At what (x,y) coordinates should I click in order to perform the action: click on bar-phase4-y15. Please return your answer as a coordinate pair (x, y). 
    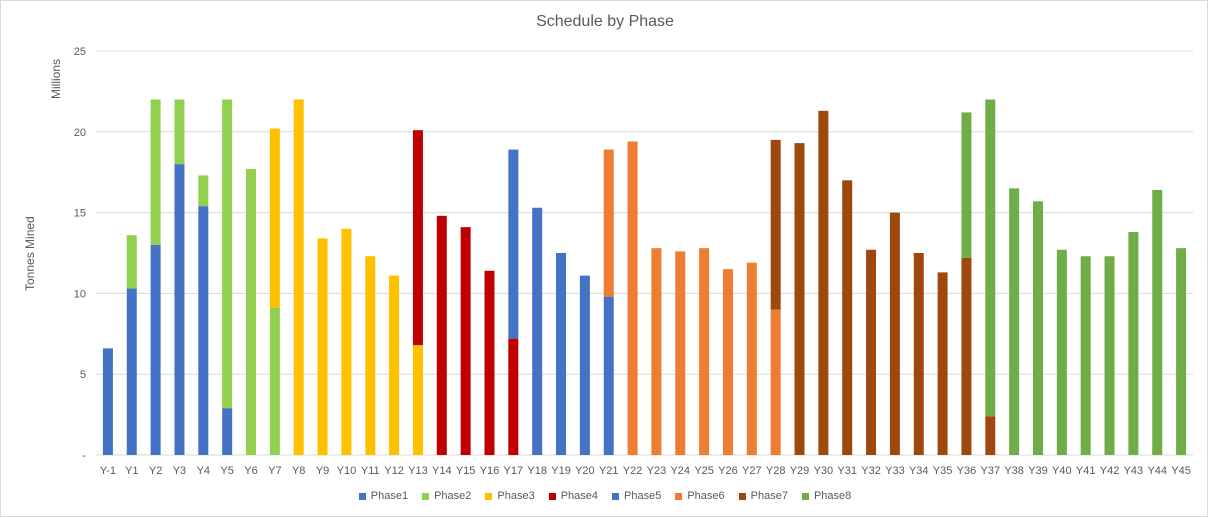
    Looking at the image, I should click on (465, 341).